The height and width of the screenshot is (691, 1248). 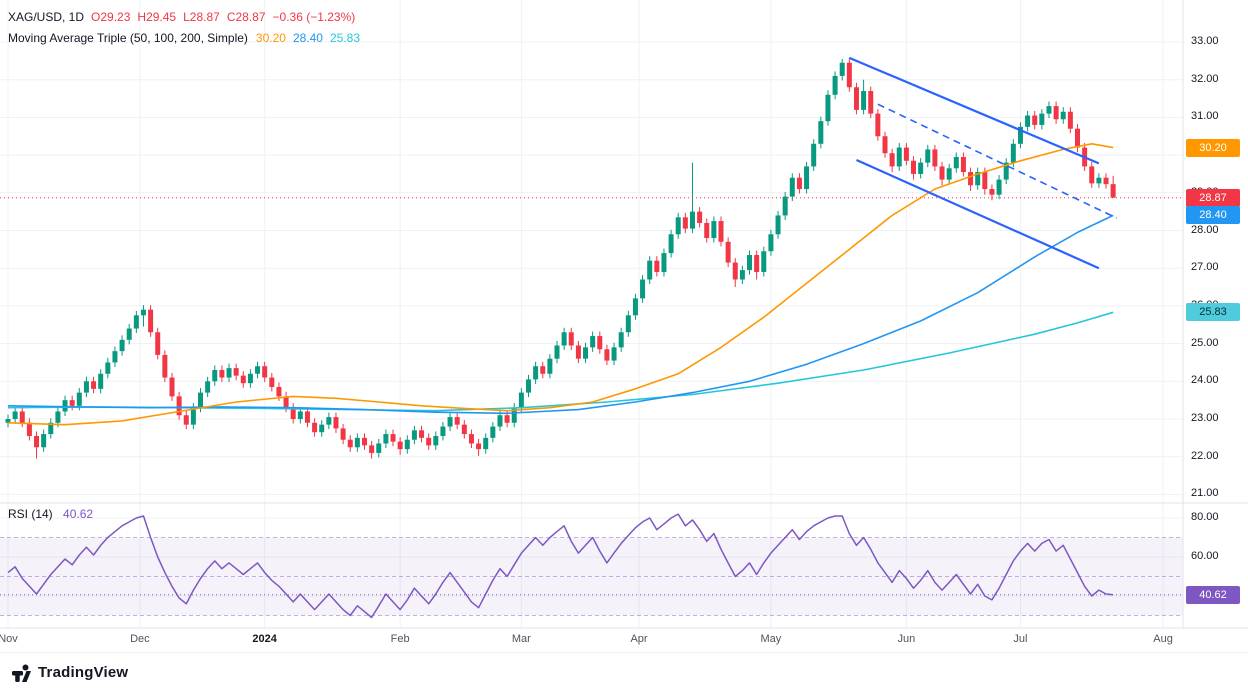 What do you see at coordinates (50, 514) in the screenshot?
I see `rsi-legend-row: RSI (14) 40.62` at bounding box center [50, 514].